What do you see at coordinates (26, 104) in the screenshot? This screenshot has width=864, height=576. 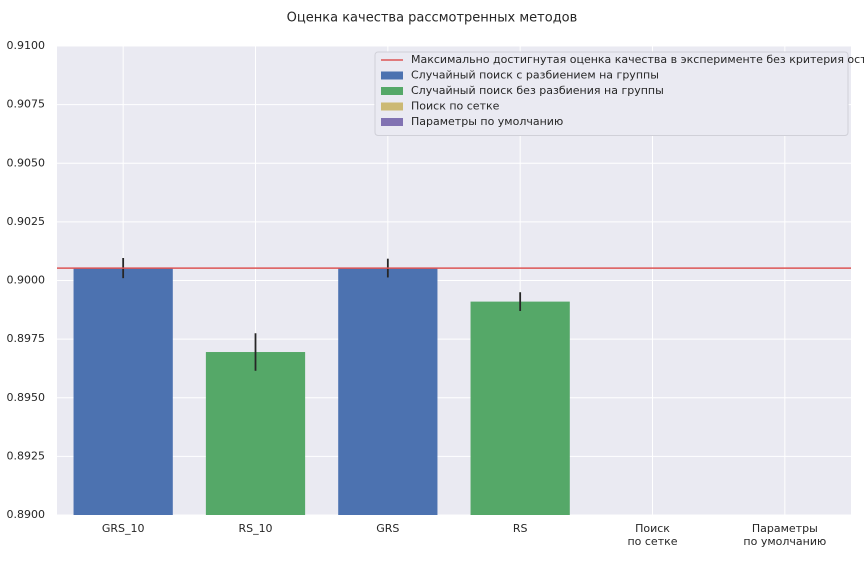 I see `y-tick-label: 0.9075` at bounding box center [26, 104].